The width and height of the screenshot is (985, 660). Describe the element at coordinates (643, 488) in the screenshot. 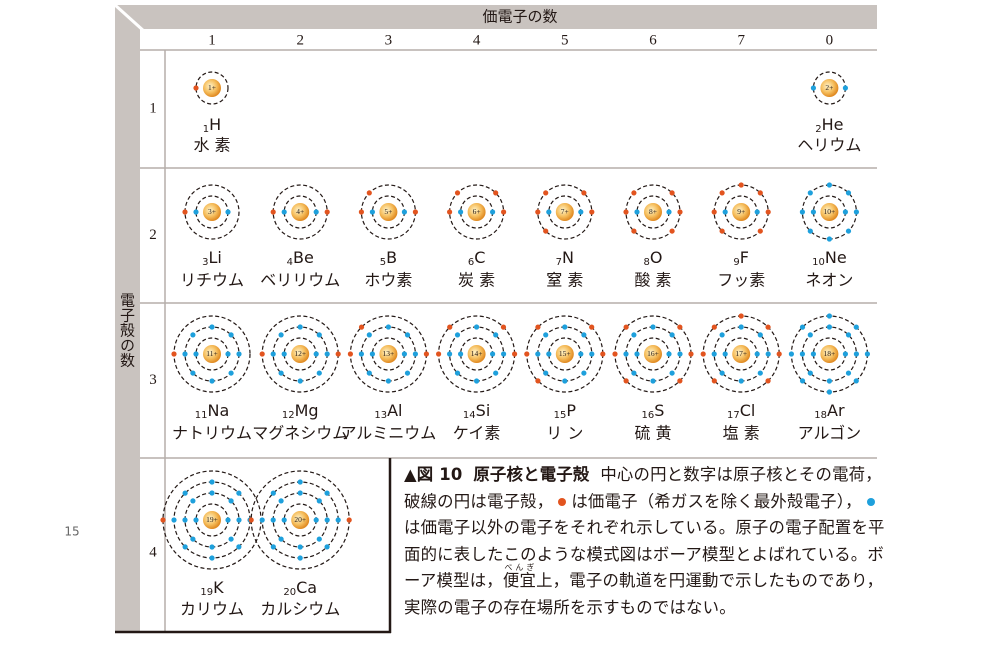

I see `caption-text: 中心の円と数字は原子核とその電荷，破線の円は電子殻，` at that location.